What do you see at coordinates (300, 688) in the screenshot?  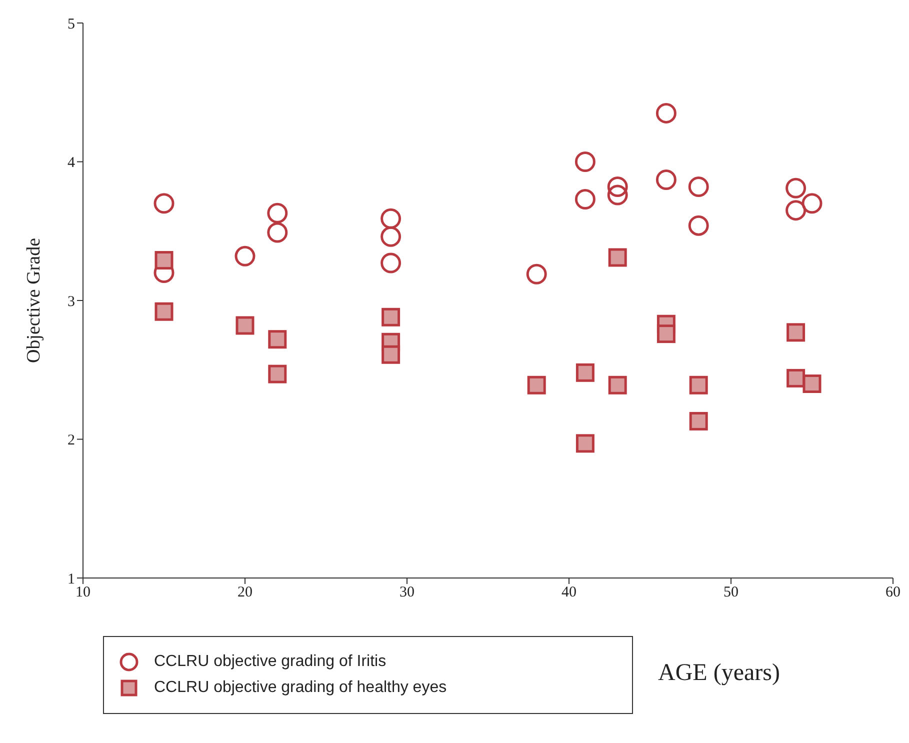 I see `legend-label: CCLRU objective grading of healthy eyes` at bounding box center [300, 688].